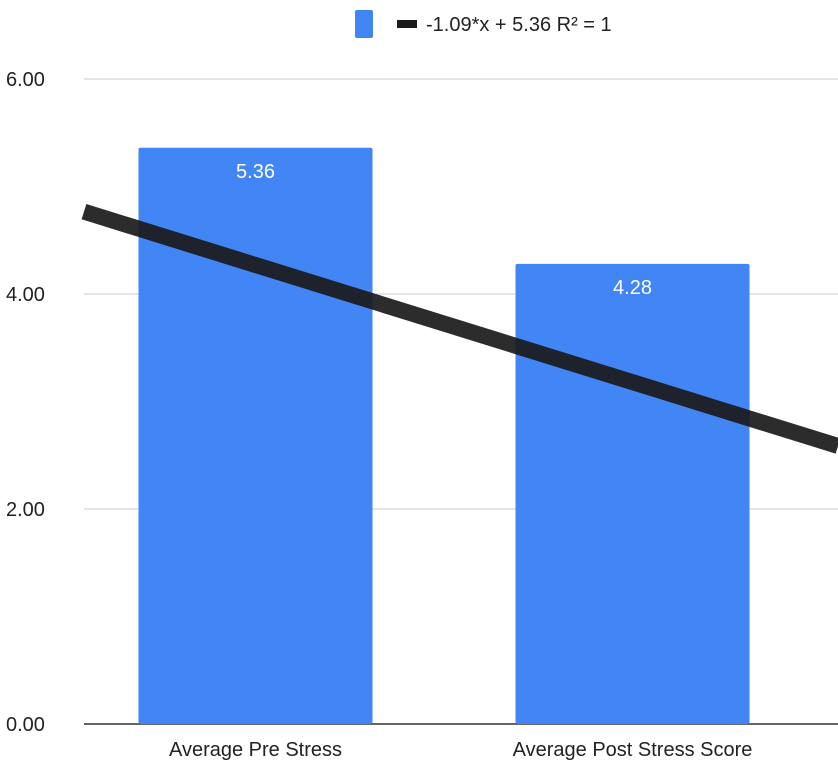  I want to click on y-tick-label: 6.00, so click(25, 80).